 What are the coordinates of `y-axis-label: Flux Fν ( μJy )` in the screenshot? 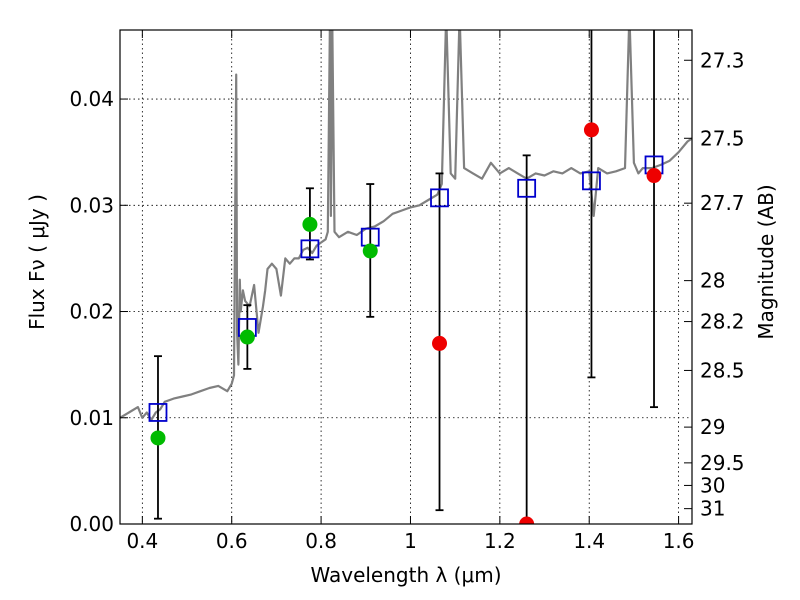 It's located at (37, 262).